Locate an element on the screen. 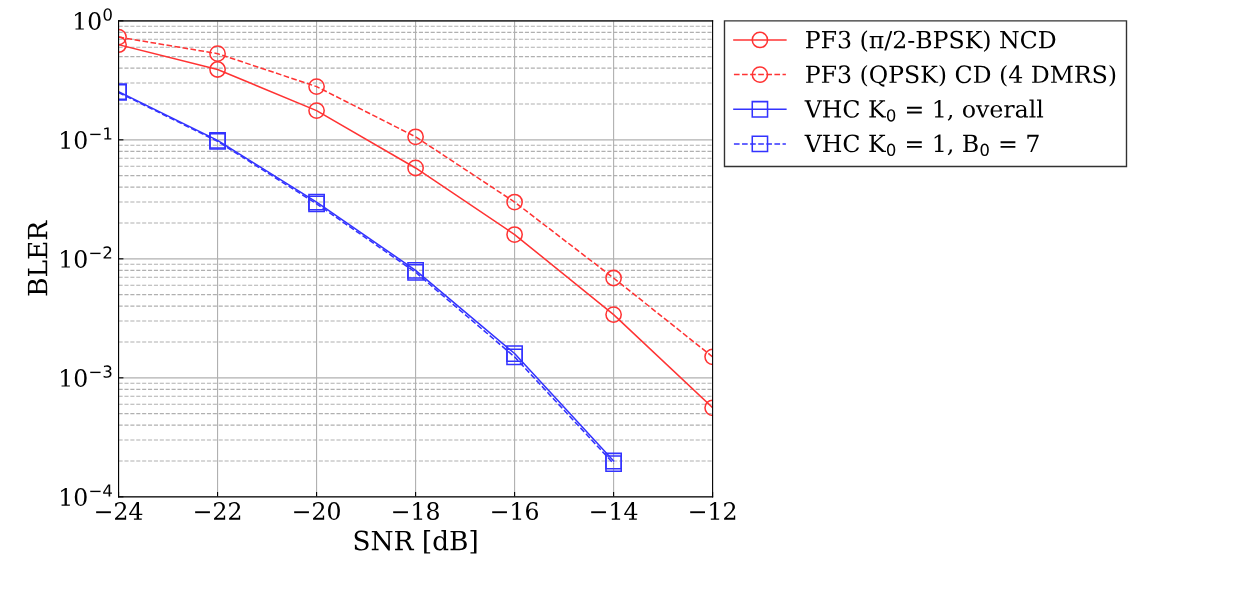  legend-label: VHC K$_{0}$ = 1, overall is located at coordinates (924, 110).